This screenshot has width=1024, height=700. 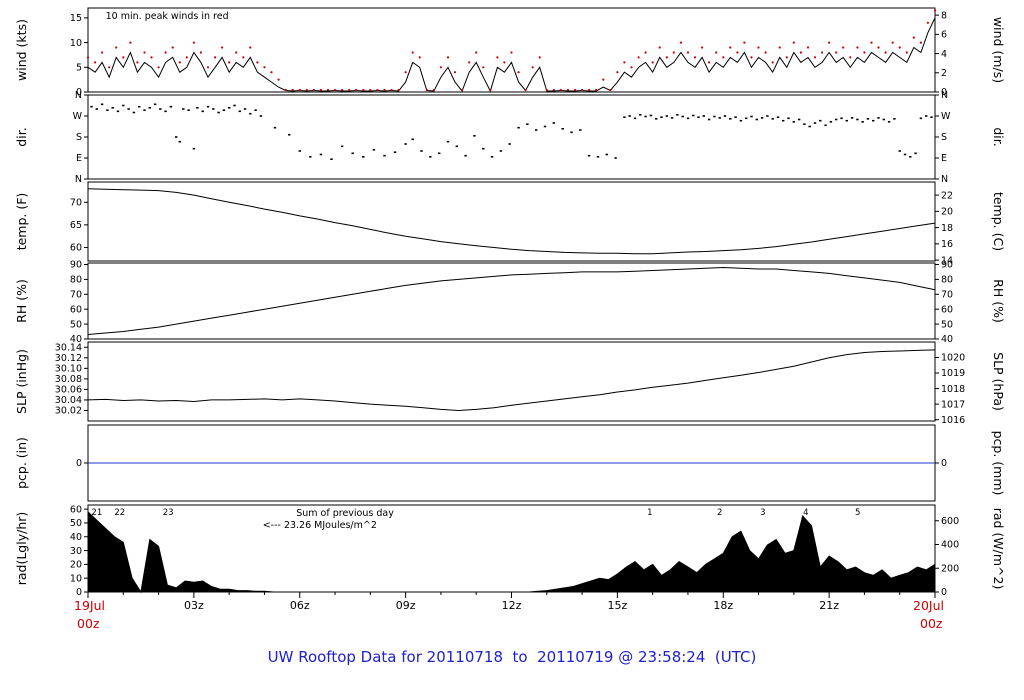 I want to click on rh-axis-label-left: RH (%), so click(x=21, y=301).